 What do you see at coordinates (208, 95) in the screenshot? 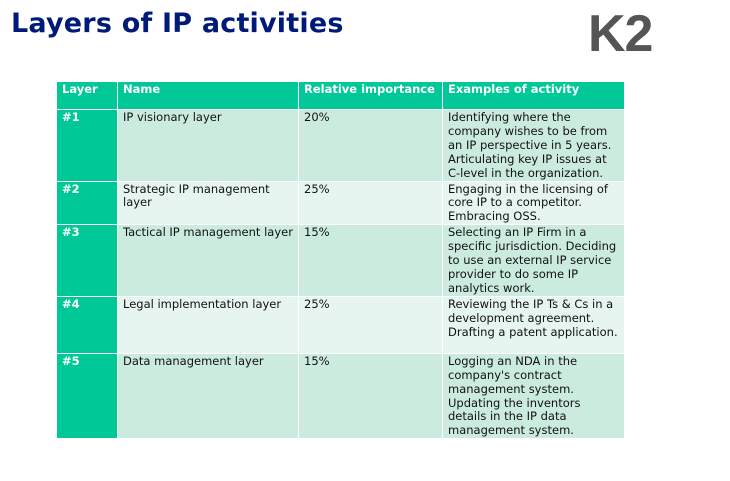
I see `header-name: Name` at bounding box center [208, 95].